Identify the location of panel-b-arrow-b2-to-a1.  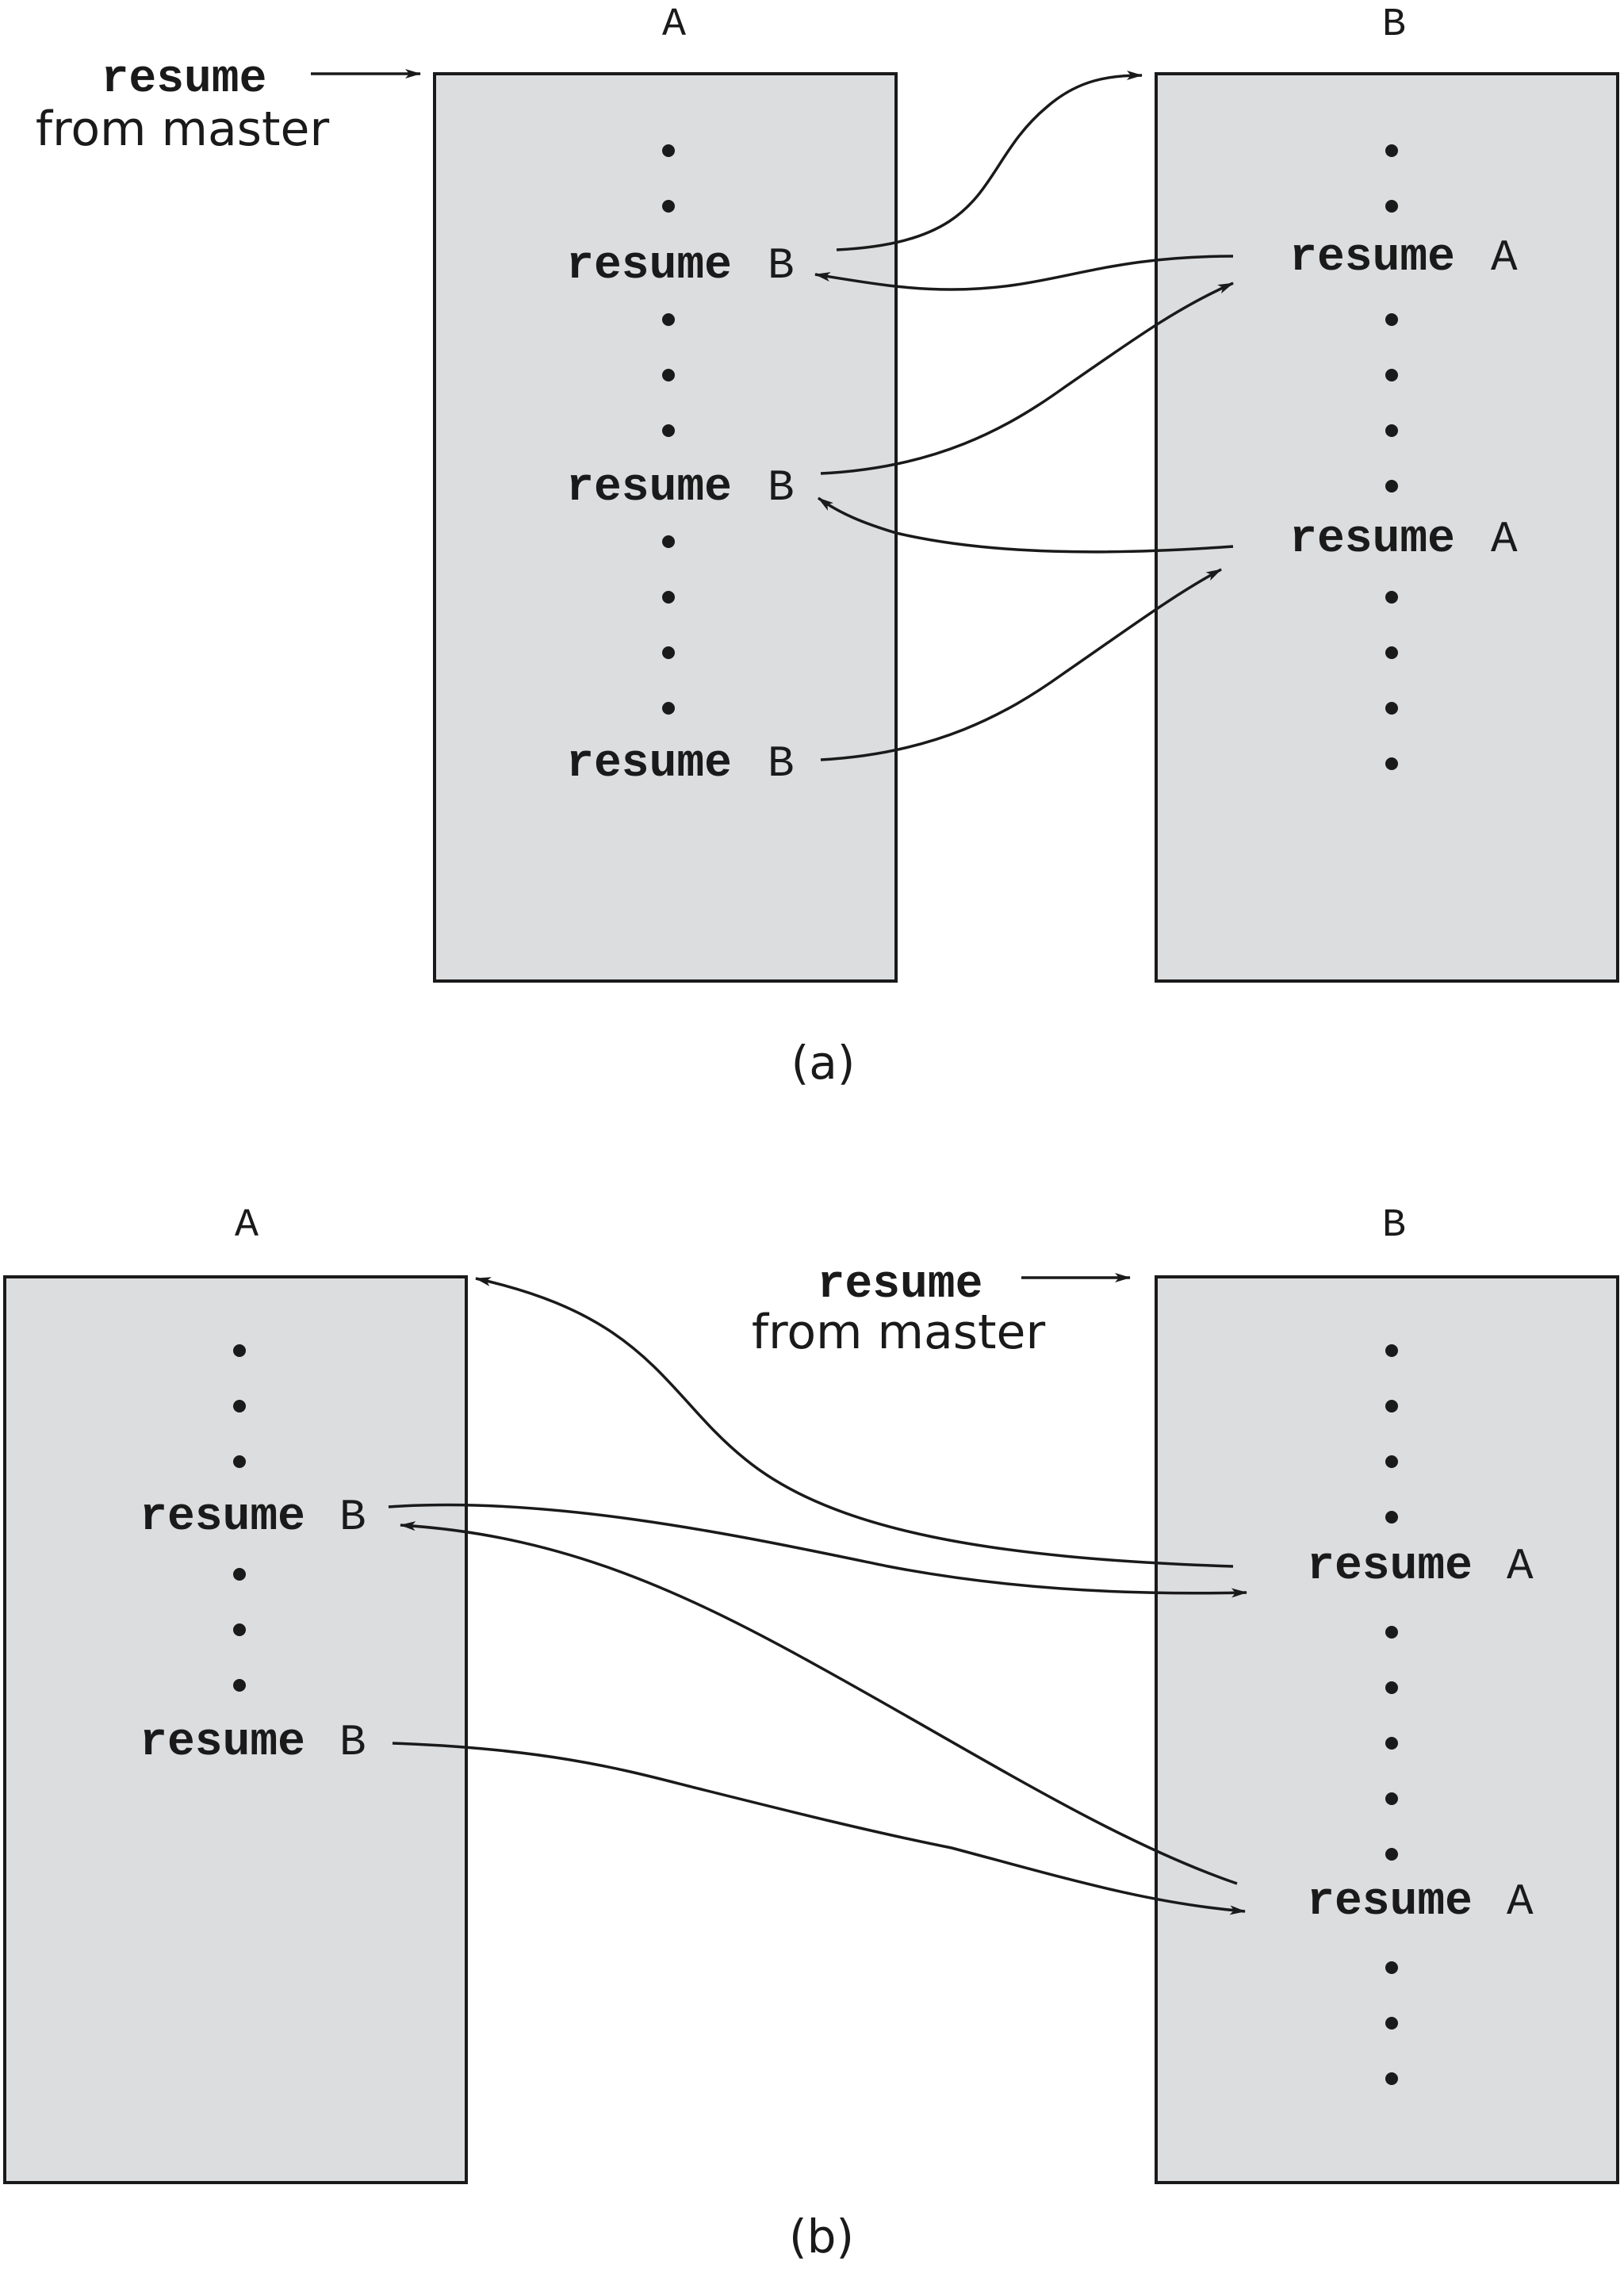
(819, 1703).